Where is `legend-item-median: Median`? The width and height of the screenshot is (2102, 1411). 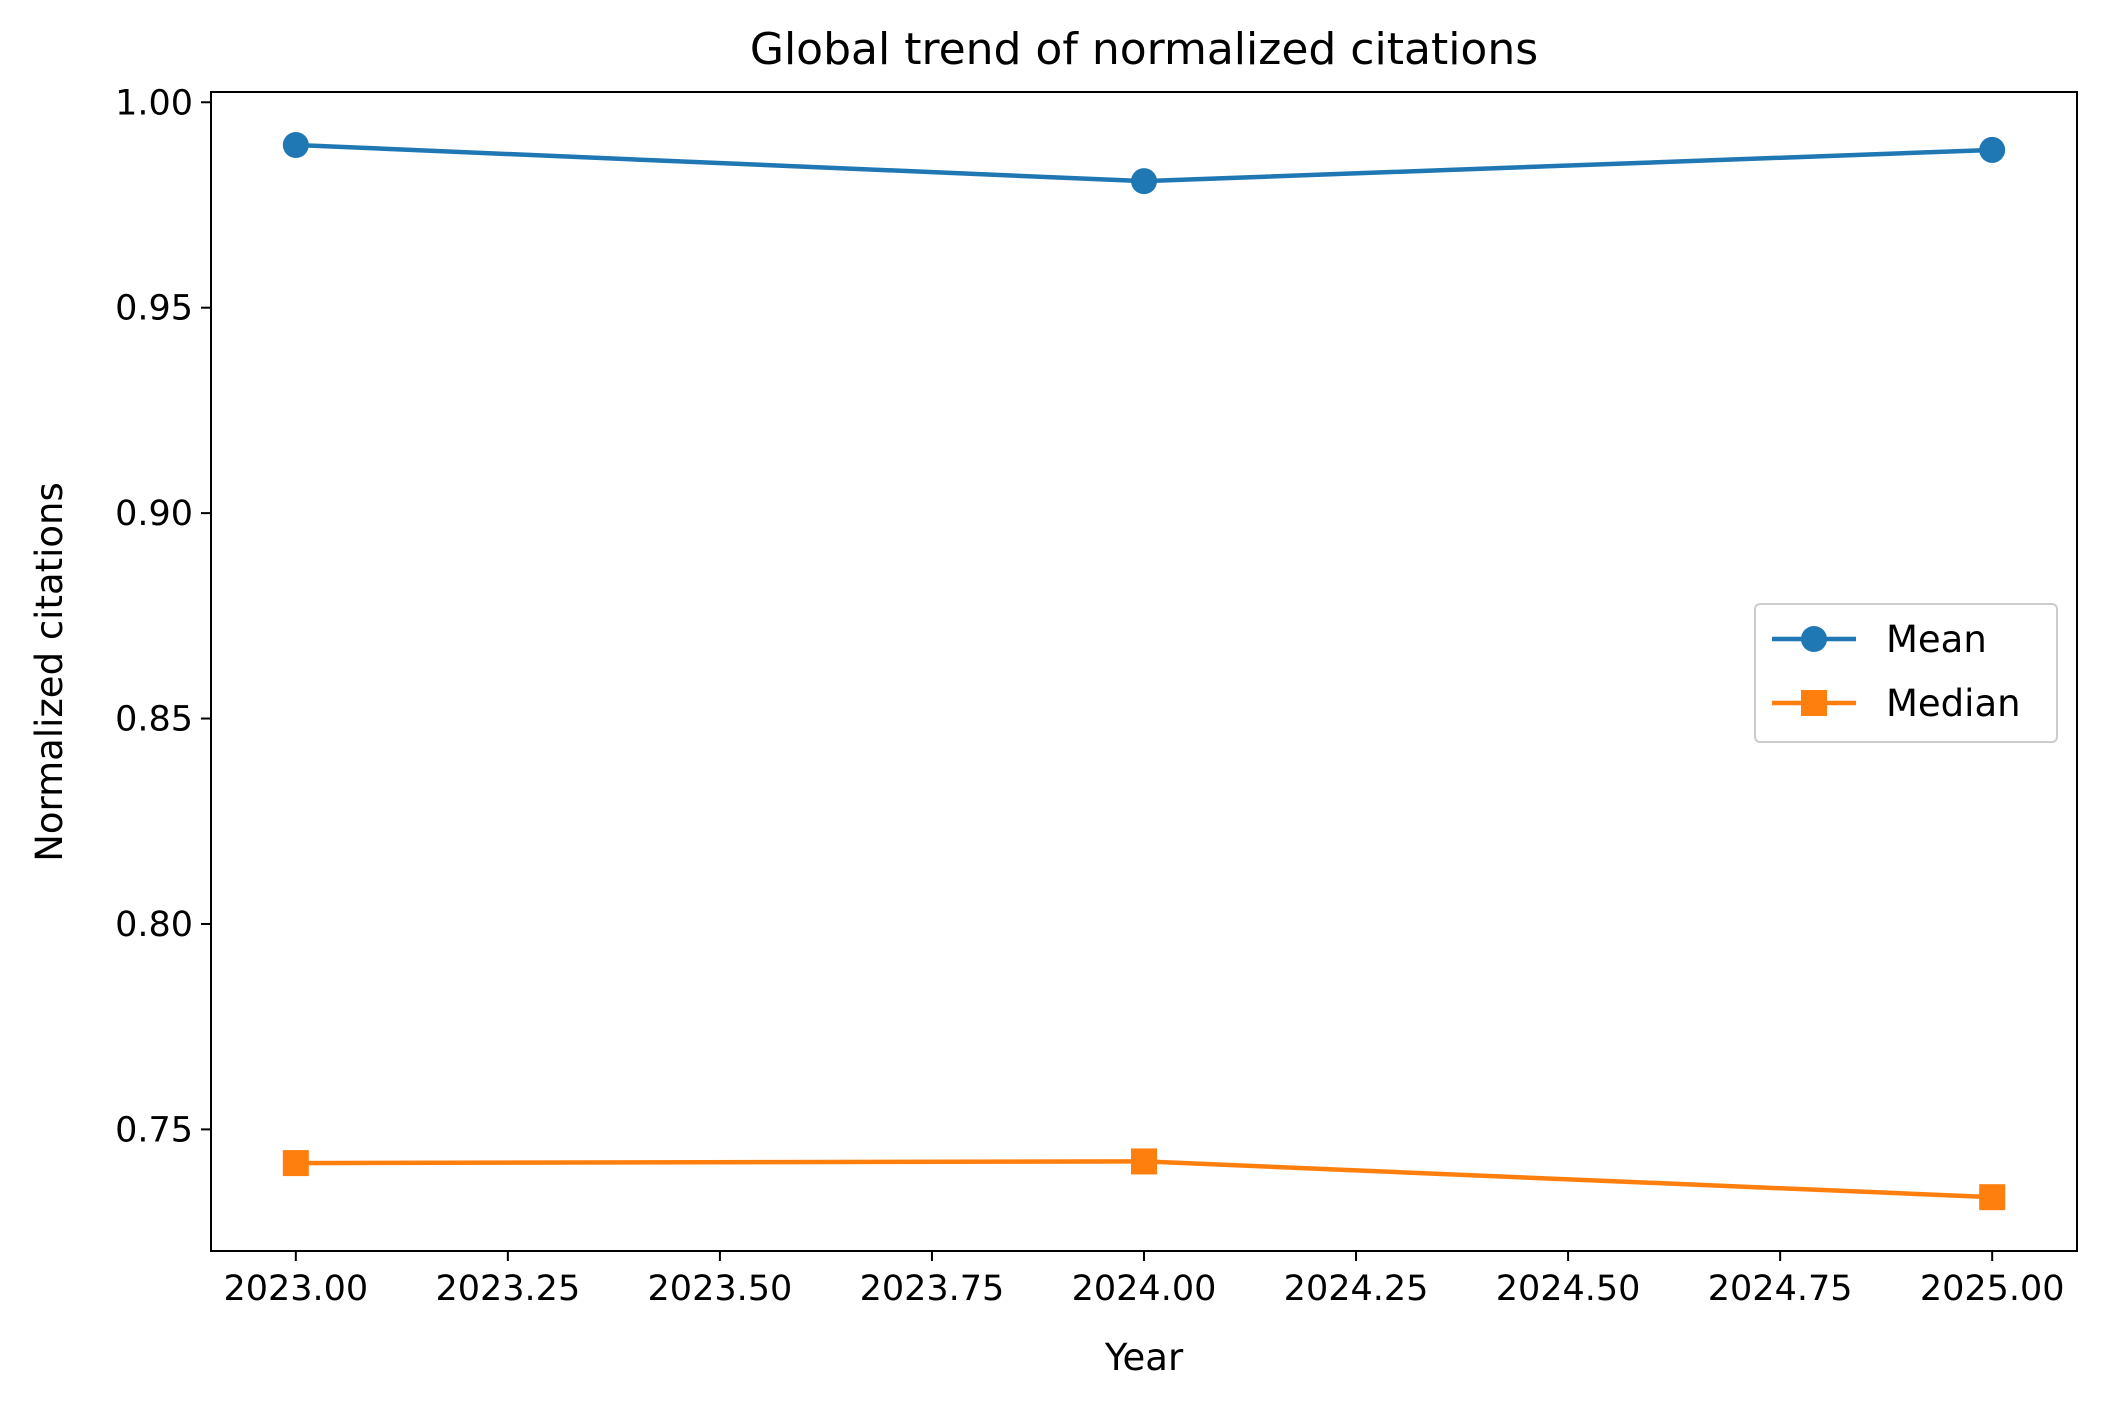
legend-item-median: Median is located at coordinates (1896, 703).